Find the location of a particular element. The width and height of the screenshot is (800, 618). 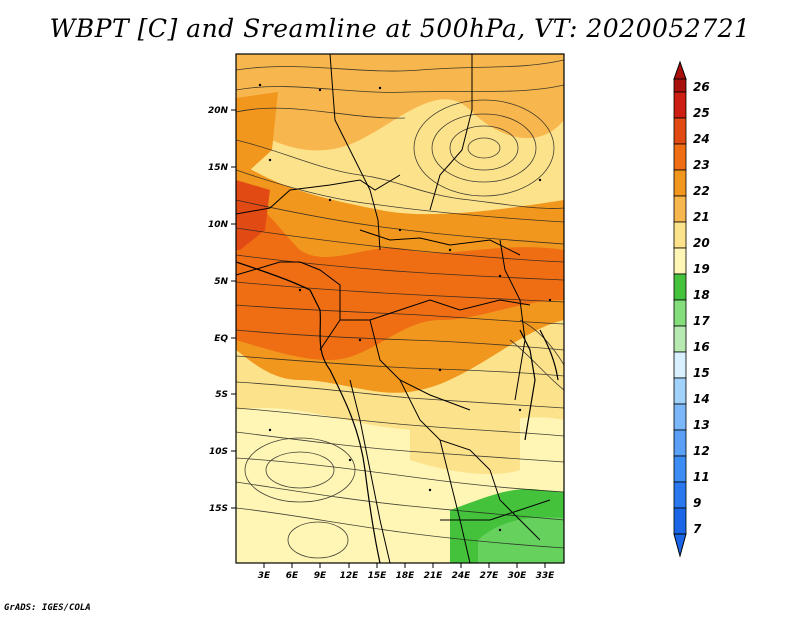

lon-tick-15e: 15E is located at coordinates (378, 576).